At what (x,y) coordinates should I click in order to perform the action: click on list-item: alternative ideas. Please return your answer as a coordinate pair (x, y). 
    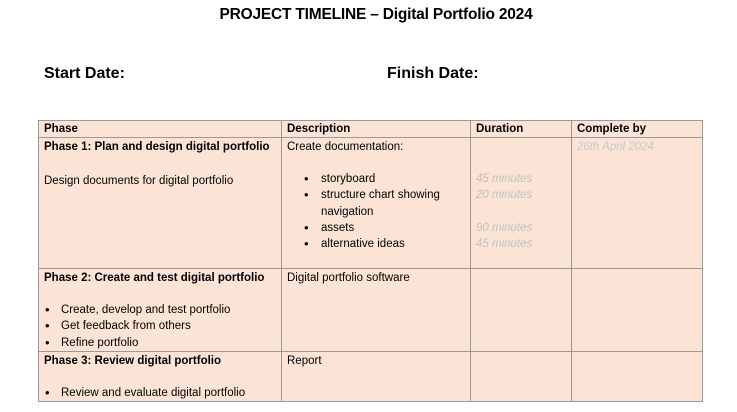
    Looking at the image, I should click on (376, 244).